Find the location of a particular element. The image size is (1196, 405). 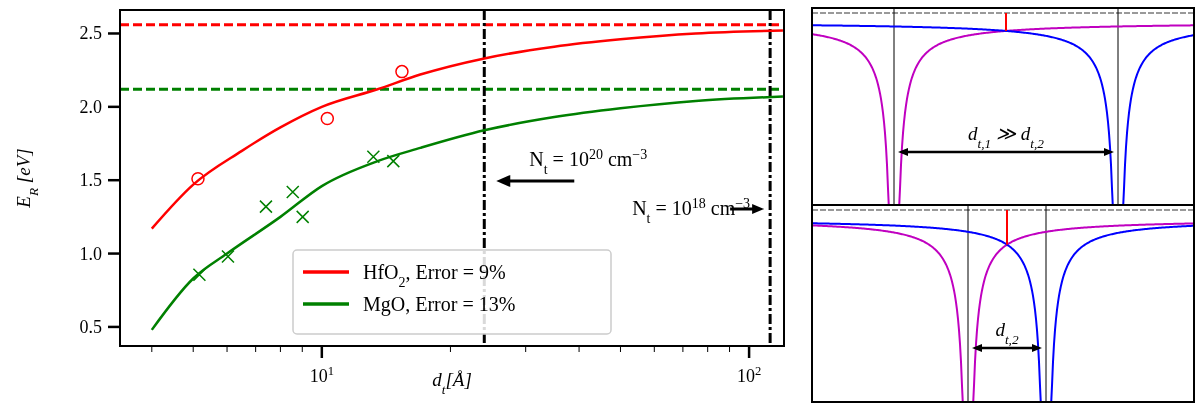

y-tick-label: 0.5 is located at coordinates (90, 326).